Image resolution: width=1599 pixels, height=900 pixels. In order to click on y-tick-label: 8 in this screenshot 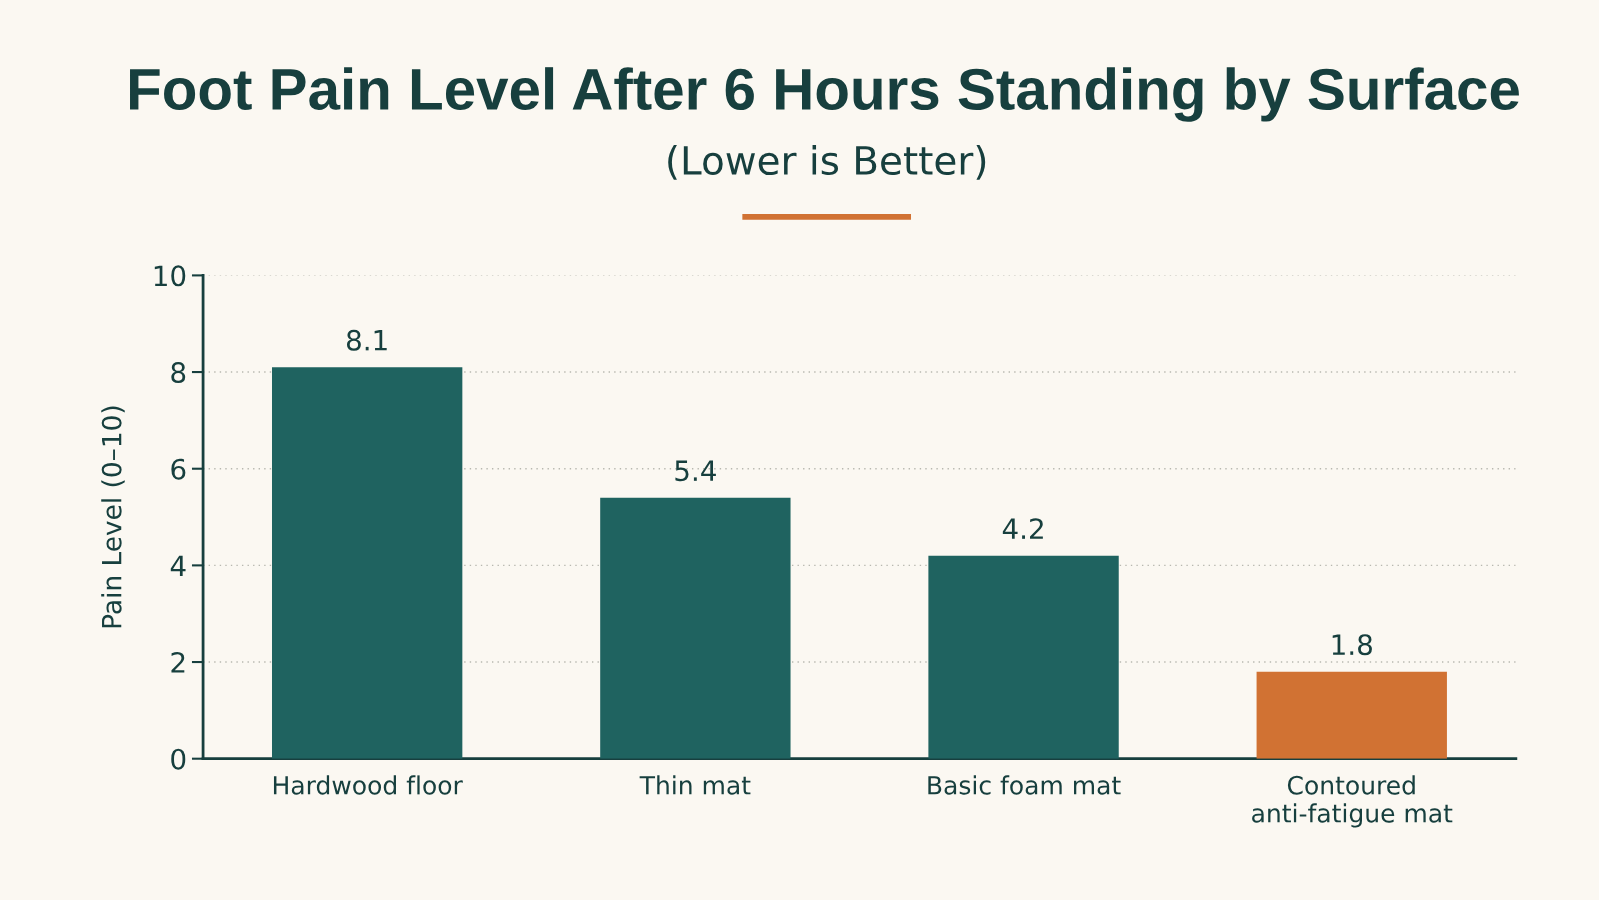, I will do `click(178, 373)`.